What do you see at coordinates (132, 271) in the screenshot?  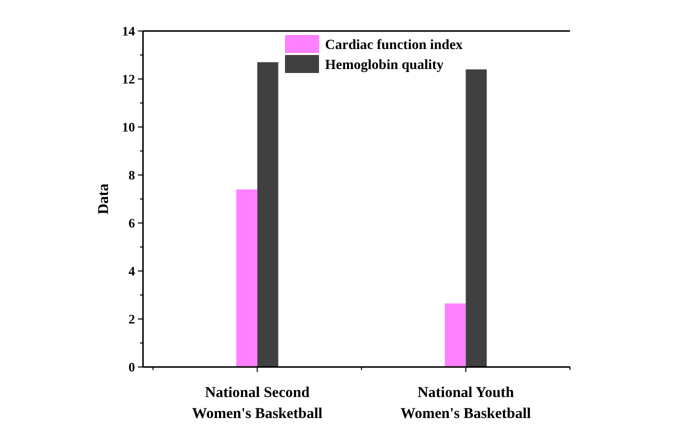 I see `y-tick-label: 4` at bounding box center [132, 271].